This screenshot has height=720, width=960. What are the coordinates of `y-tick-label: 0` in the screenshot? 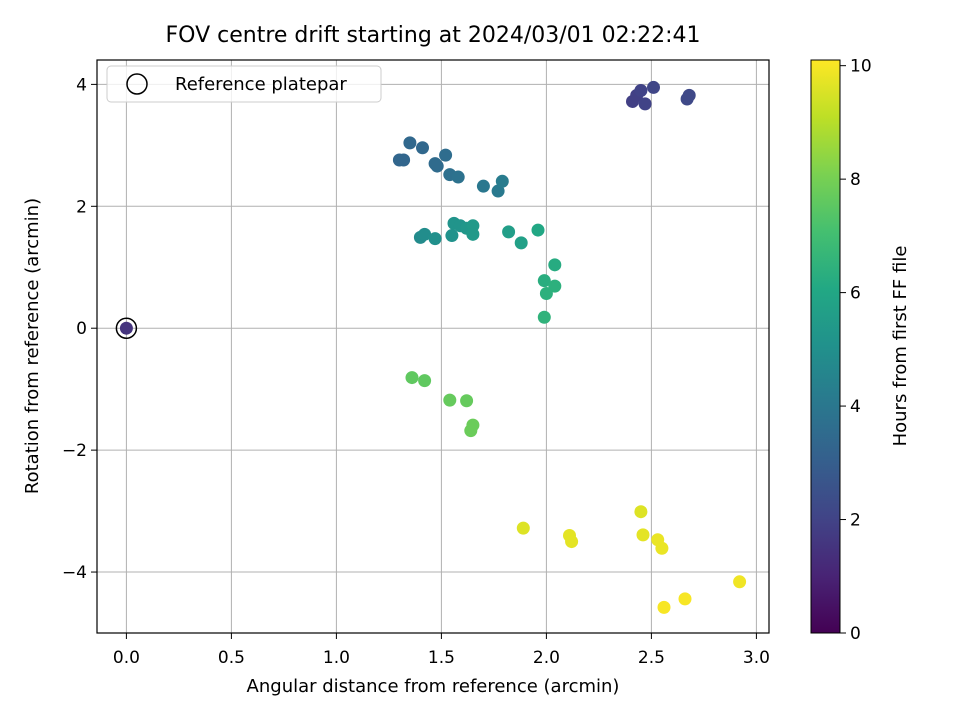 It's located at (81, 329).